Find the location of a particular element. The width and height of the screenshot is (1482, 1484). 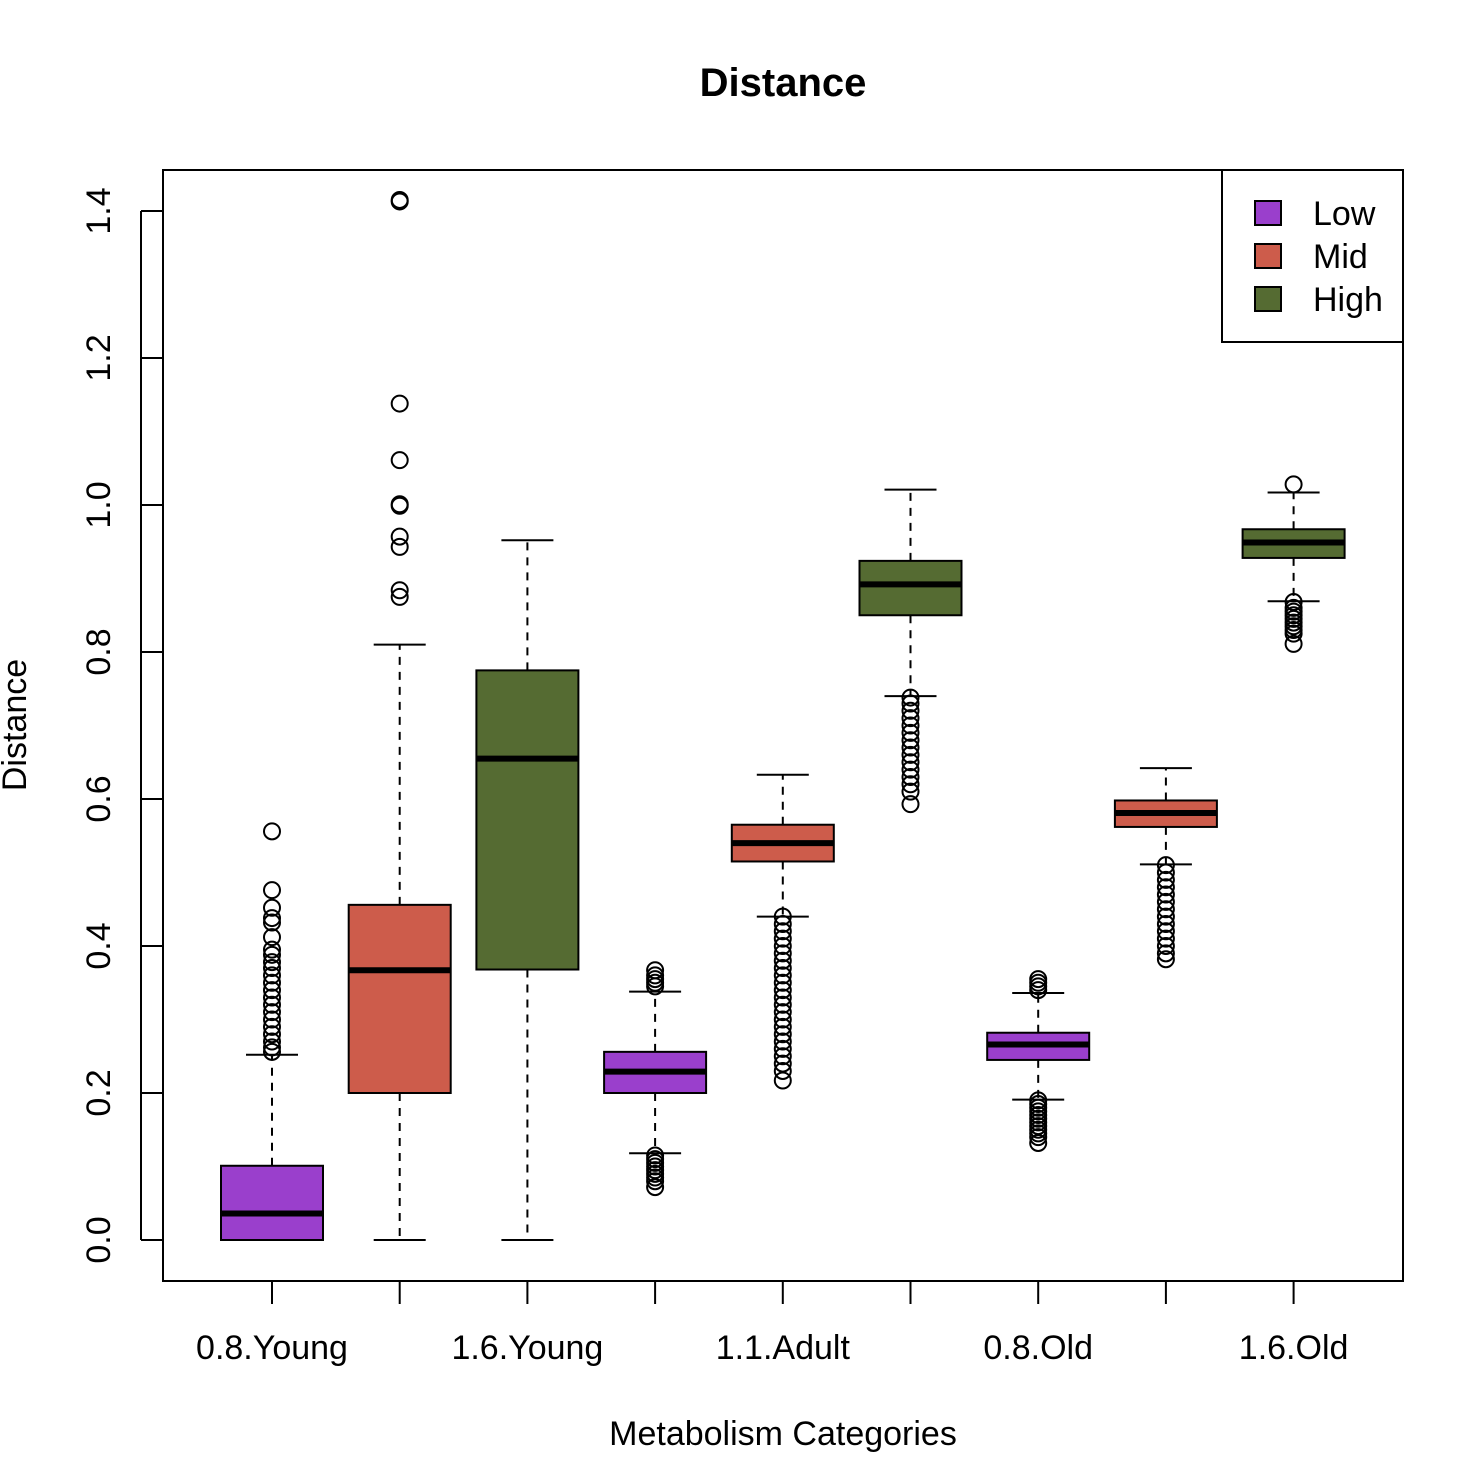

legend: Low Mid High is located at coordinates (1312, 256).